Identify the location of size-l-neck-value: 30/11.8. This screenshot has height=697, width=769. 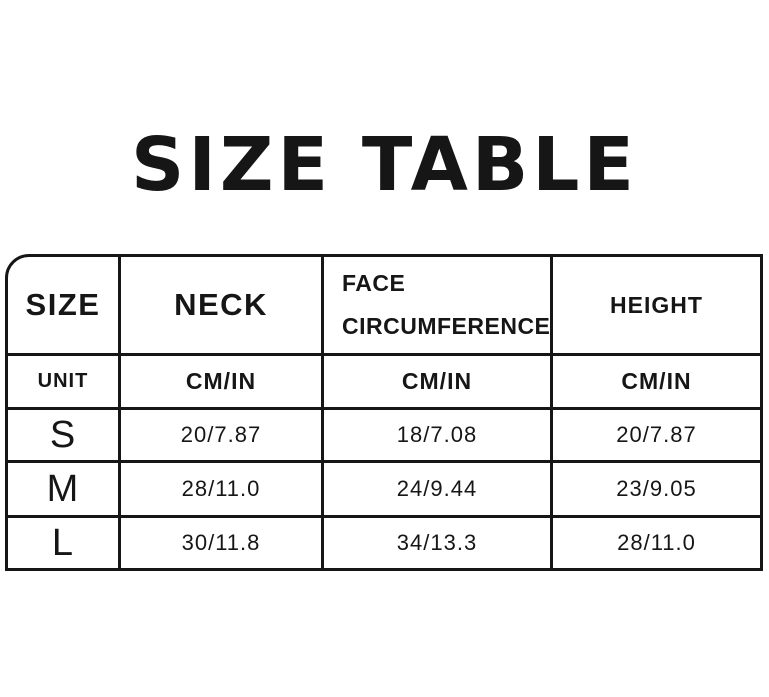
(219, 541).